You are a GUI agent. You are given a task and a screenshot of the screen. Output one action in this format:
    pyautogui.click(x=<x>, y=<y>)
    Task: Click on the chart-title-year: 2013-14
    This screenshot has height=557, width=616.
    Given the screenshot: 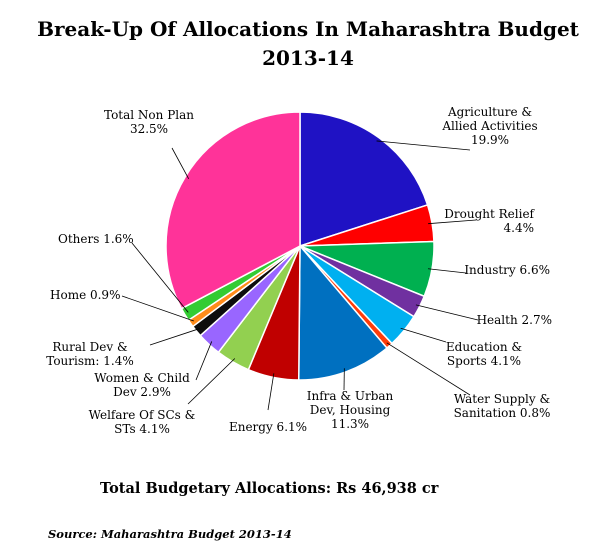 What is the action you would take?
    pyautogui.click(x=308, y=58)
    